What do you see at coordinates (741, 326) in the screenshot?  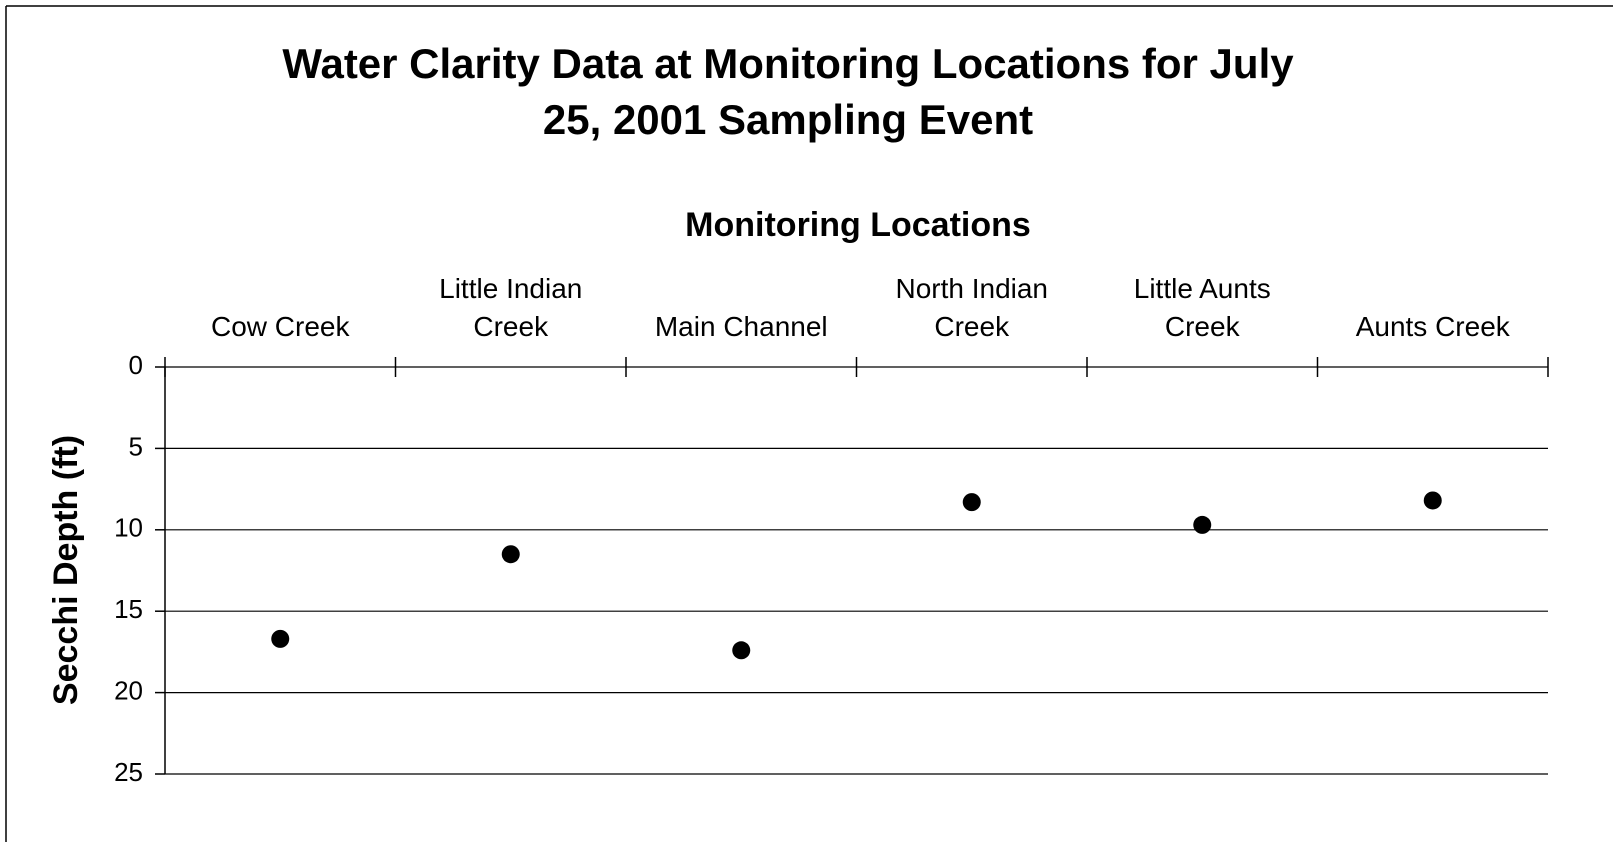 I see `x-tick-label: Main Channel` at bounding box center [741, 326].